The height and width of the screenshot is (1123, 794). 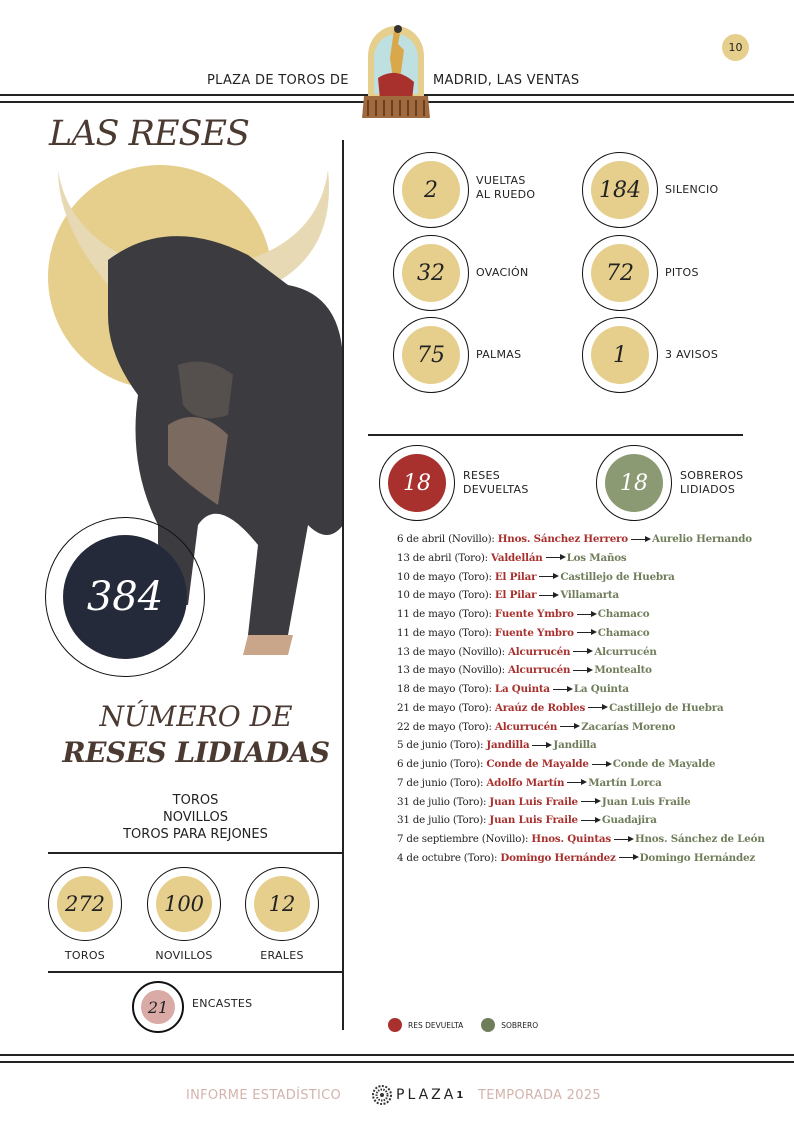 I want to click on header-title-left: PLAZA DE TOROS DE, so click(x=278, y=80).